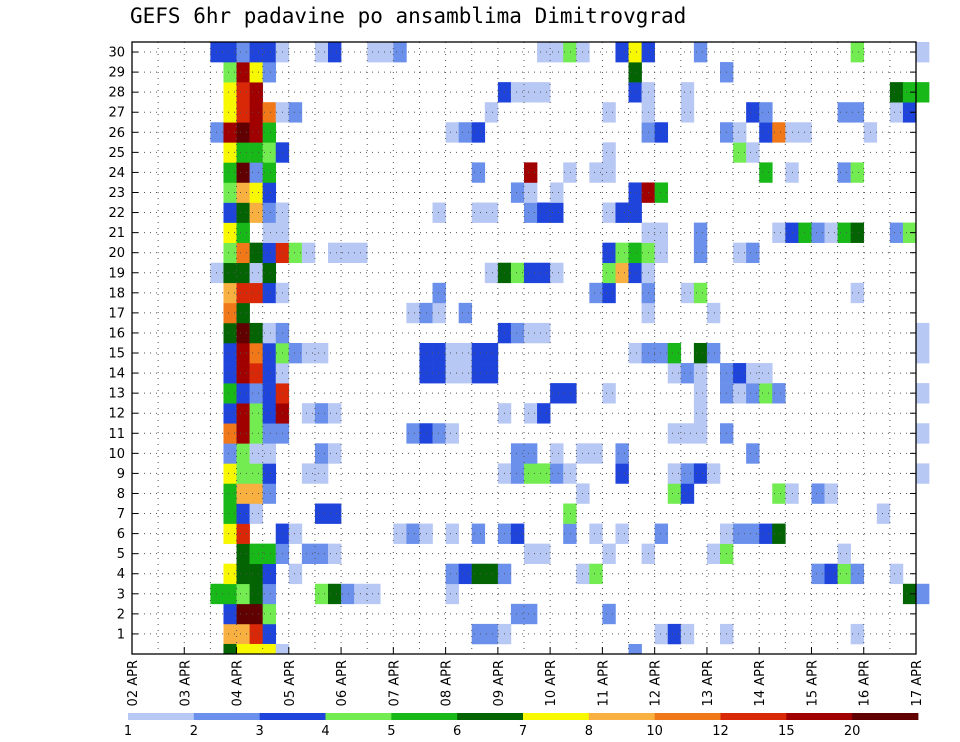 Image resolution: width=960 pixels, height=742 pixels. I want to click on colorbar-label: 3, so click(260, 731).